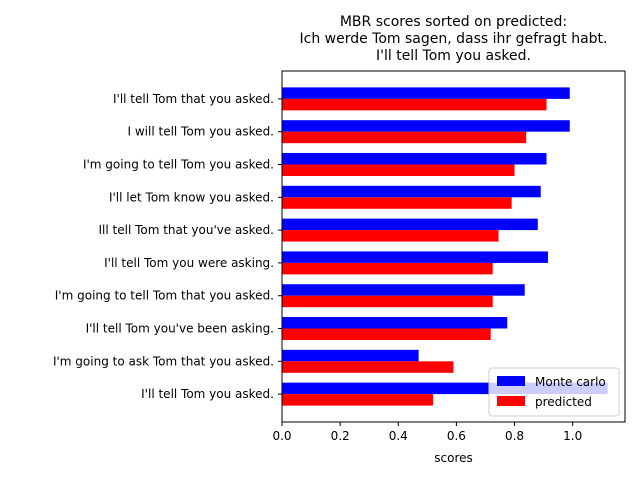 The width and height of the screenshot is (640, 484). I want to click on y-tick-label: I will tell Tom you asked., so click(201, 132).